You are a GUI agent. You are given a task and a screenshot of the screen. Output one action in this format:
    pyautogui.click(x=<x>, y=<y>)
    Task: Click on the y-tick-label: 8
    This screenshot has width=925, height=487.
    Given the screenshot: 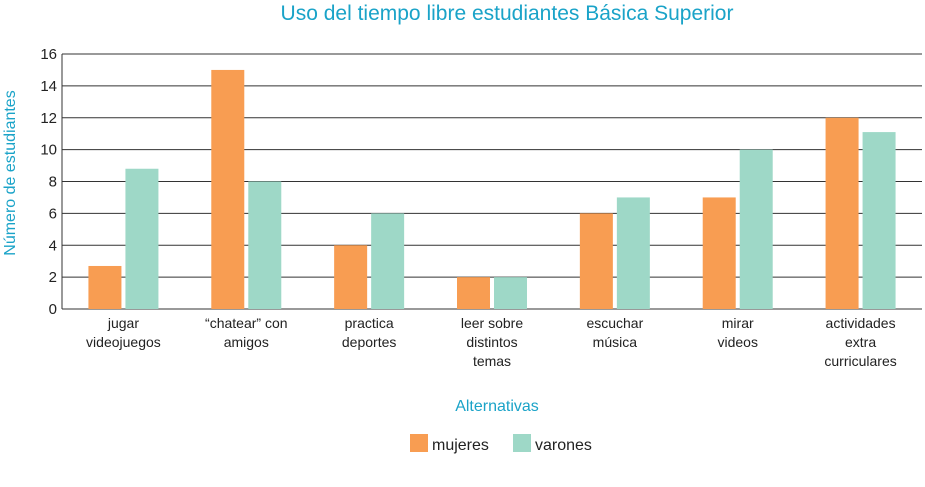 What is the action you would take?
    pyautogui.click(x=53, y=182)
    